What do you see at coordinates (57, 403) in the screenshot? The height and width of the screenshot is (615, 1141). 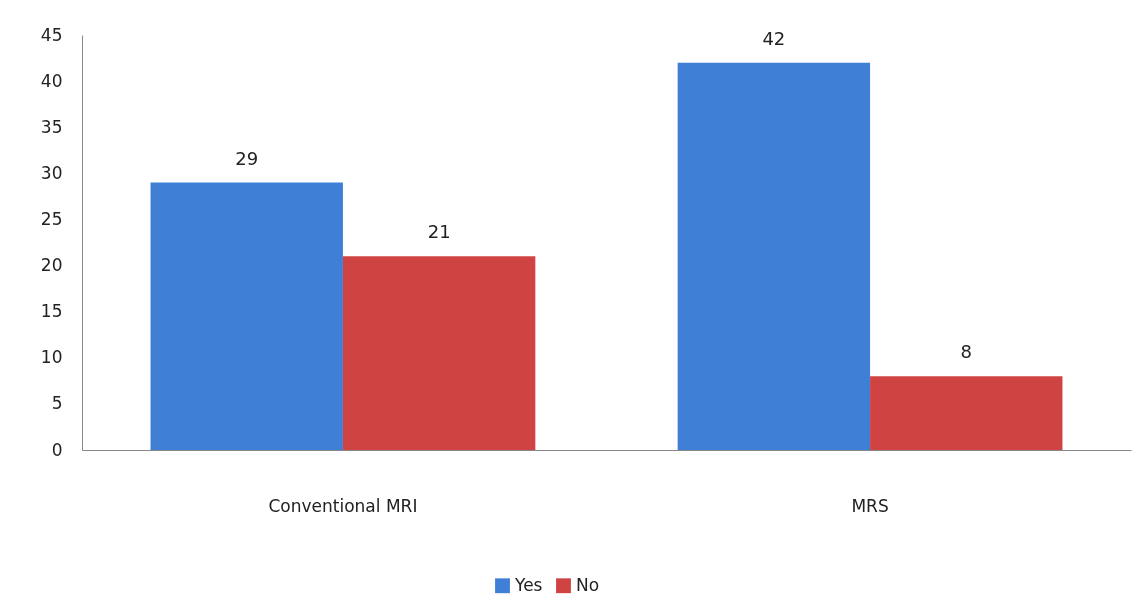 I see `y-tick-label: 5` at bounding box center [57, 403].